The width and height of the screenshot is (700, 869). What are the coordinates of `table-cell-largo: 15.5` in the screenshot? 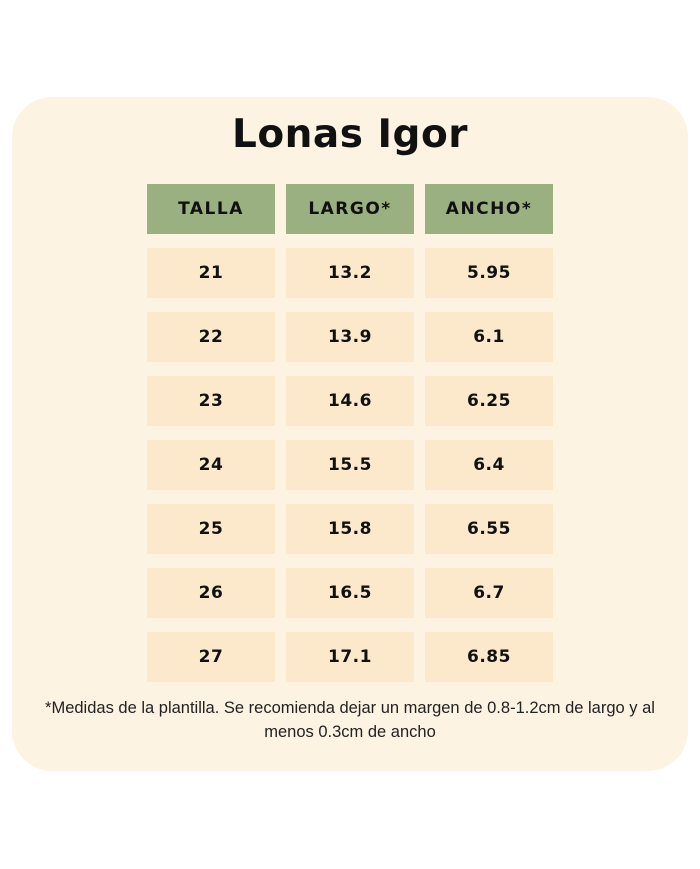 It's located at (350, 465).